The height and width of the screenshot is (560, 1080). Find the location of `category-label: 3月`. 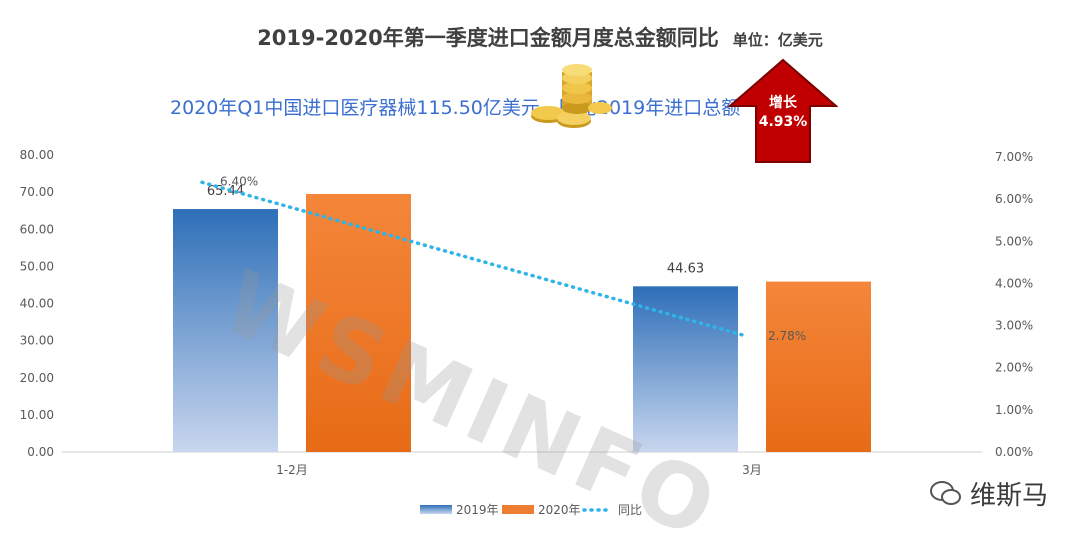

category-label: 3月 is located at coordinates (752, 470).